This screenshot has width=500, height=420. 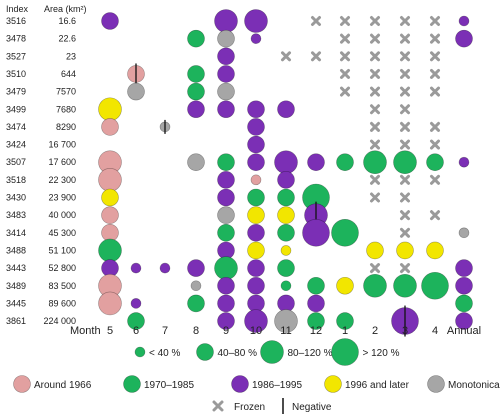 What do you see at coordinates (218, 406) in the screenshot?
I see `frozen-legend-marker` at bounding box center [218, 406].